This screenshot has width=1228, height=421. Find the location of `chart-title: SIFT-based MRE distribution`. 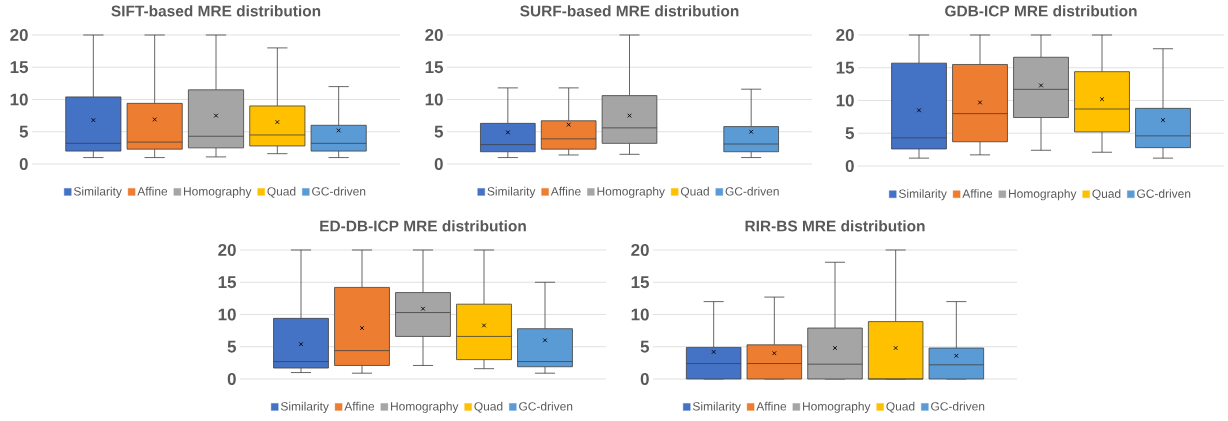

chart-title: SIFT-based MRE distribution is located at coordinates (216, 11).